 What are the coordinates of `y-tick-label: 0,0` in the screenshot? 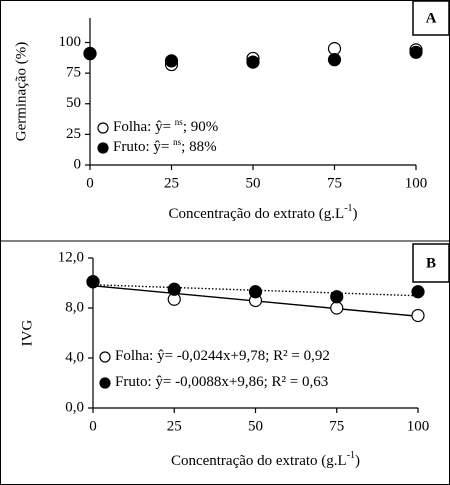 It's located at (74, 407).